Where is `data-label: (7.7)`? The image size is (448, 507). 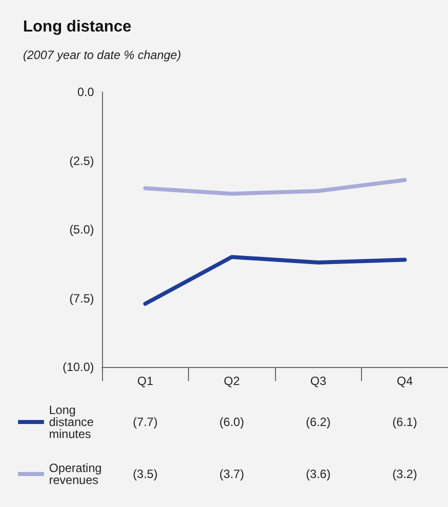
data-label: (7.7) is located at coordinates (145, 422).